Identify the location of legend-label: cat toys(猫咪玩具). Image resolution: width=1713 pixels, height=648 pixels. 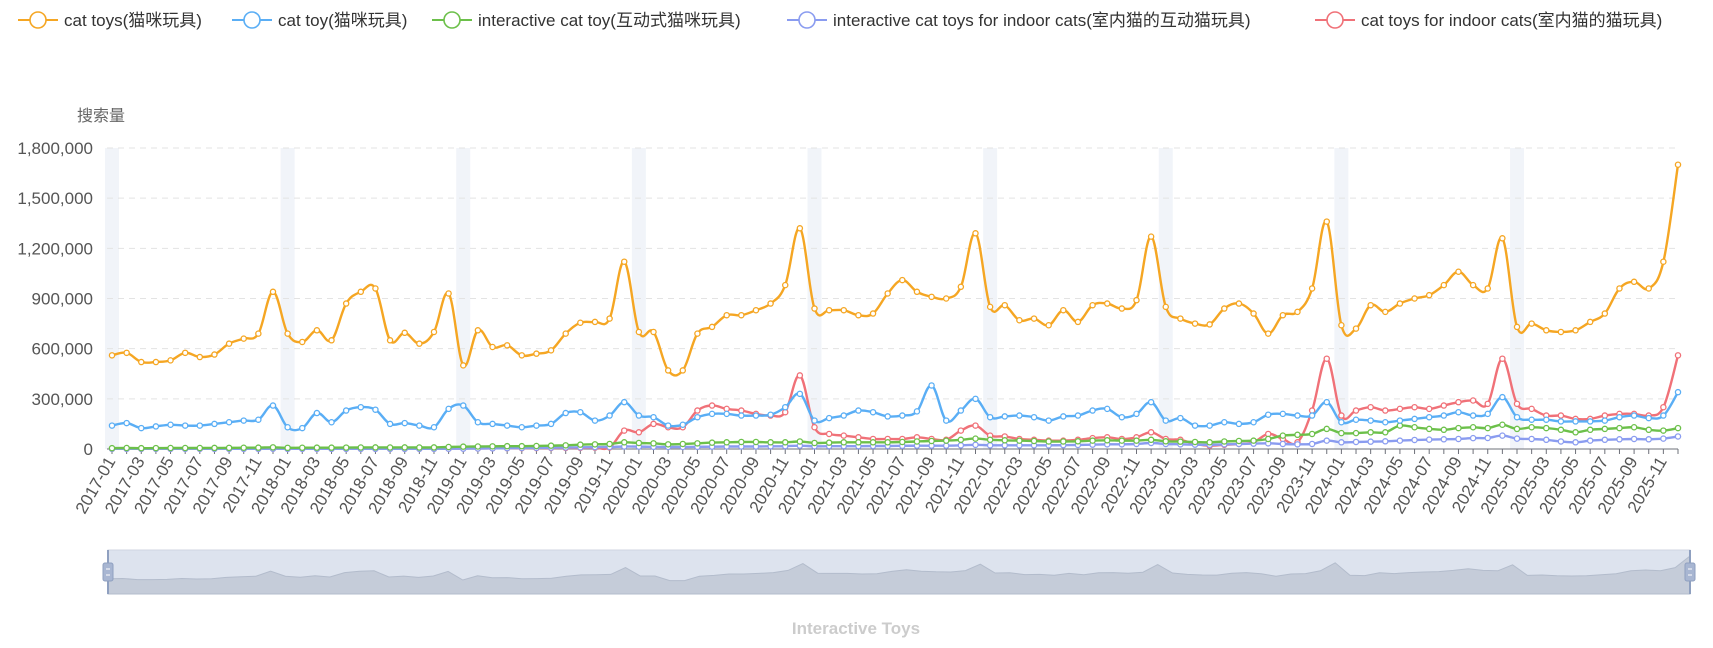
(133, 20).